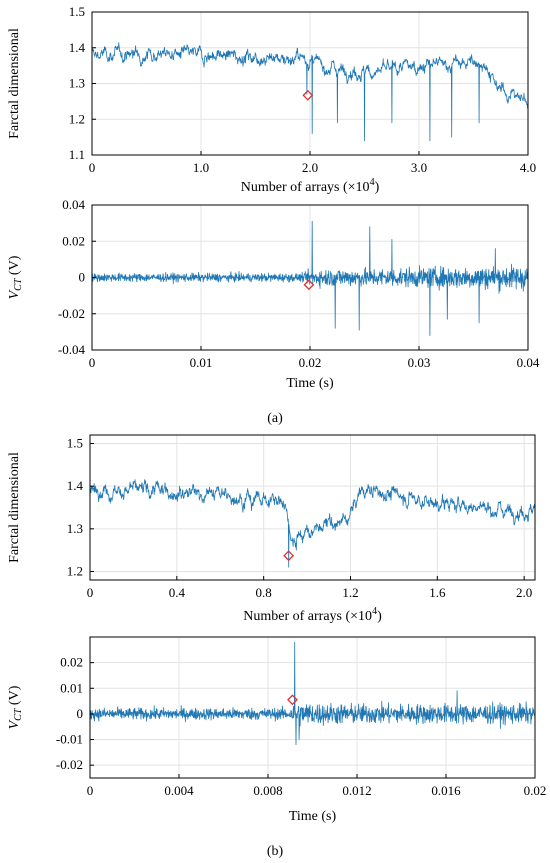 The width and height of the screenshot is (550, 863). Describe the element at coordinates (356, 790) in the screenshot. I see `x-tick-label: 0.012` at that location.